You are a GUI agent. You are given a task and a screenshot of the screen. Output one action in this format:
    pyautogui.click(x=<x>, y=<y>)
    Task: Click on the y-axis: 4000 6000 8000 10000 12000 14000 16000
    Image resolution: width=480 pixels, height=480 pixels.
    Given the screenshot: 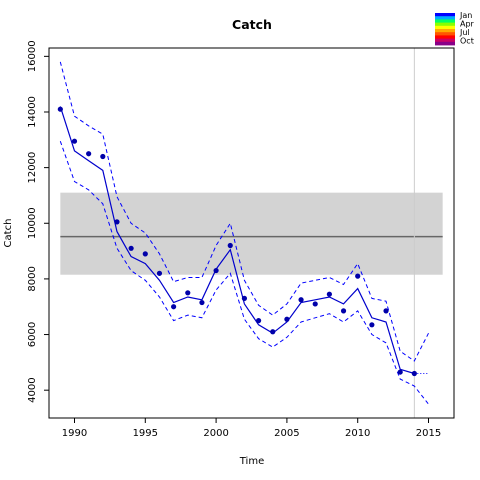 What is the action you would take?
    pyautogui.click(x=38, y=221)
    